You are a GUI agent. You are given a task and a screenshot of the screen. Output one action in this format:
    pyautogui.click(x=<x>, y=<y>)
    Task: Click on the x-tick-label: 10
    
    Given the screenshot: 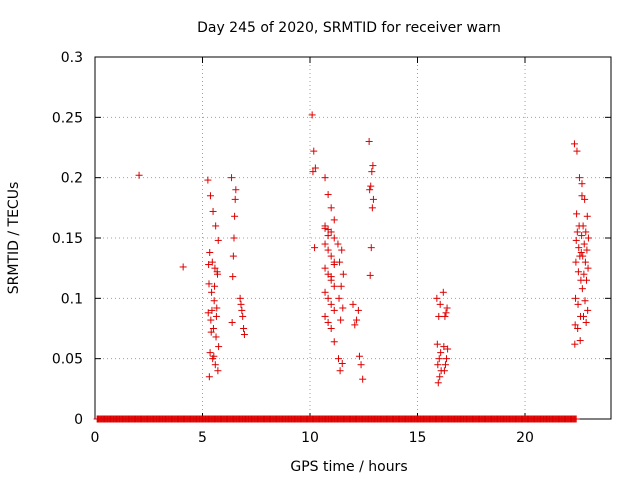 What is the action you would take?
    pyautogui.click(x=310, y=438)
    